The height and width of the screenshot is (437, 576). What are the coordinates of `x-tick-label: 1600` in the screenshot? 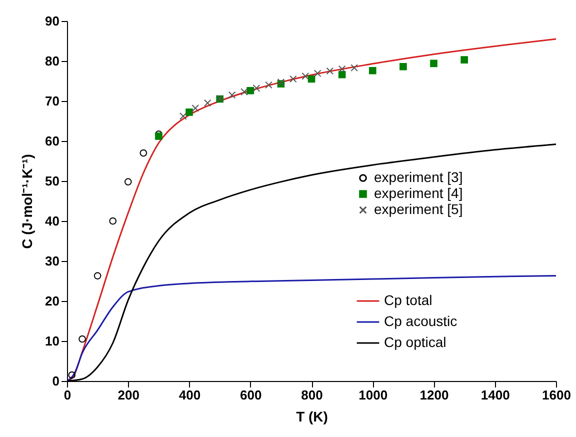 It's located at (556, 395).